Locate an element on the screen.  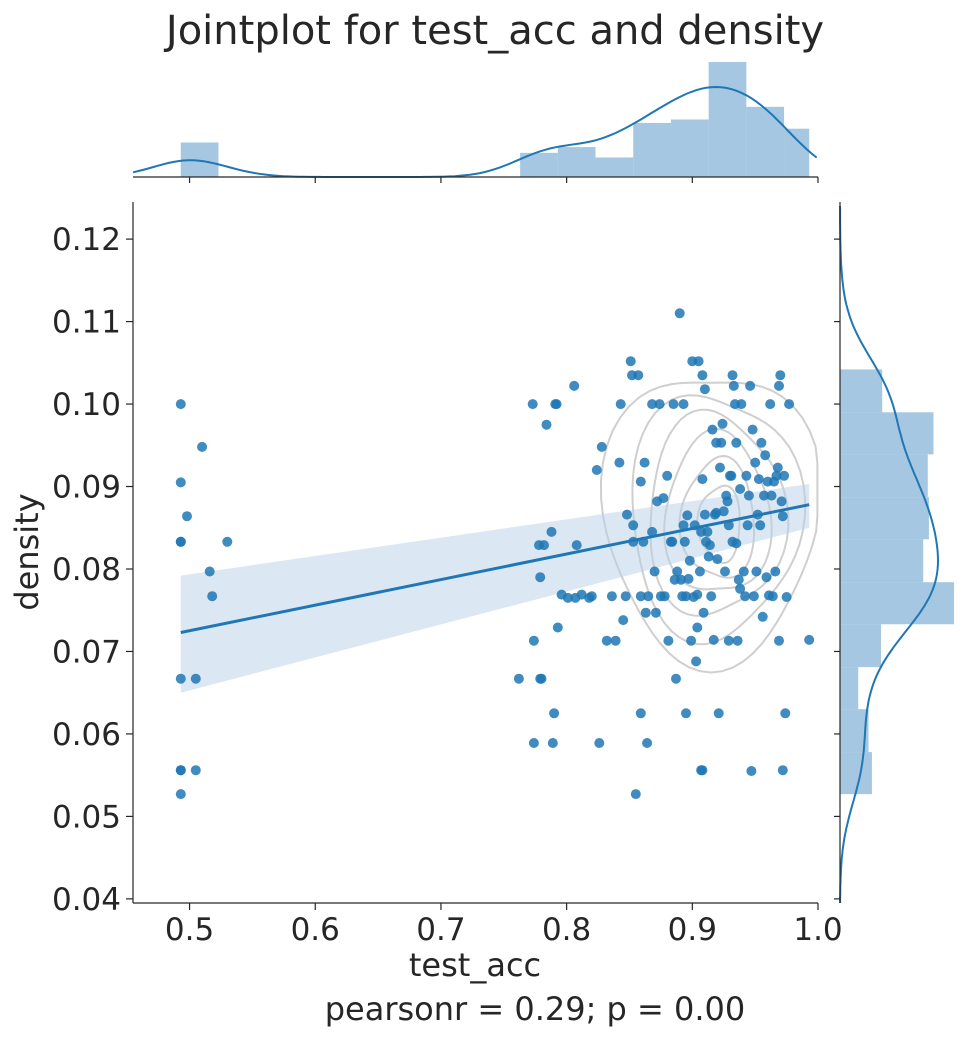
y-tick-label: 0.08 is located at coordinates (86, 570).